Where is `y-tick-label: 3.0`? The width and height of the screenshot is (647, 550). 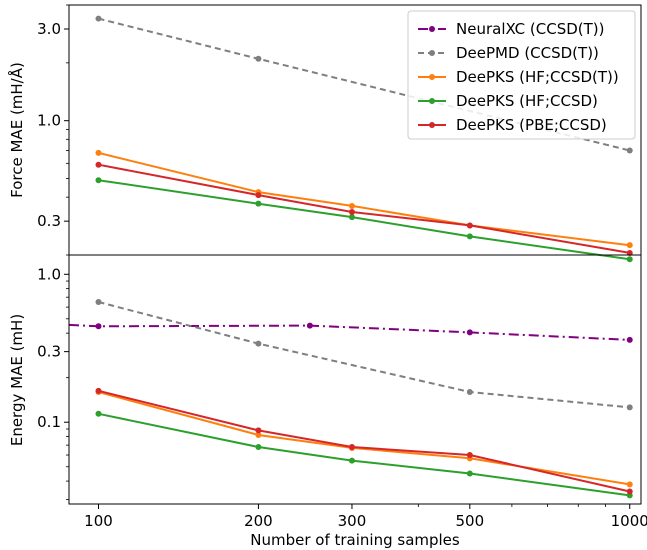 y-tick-label: 3.0 is located at coordinates (49, 29).